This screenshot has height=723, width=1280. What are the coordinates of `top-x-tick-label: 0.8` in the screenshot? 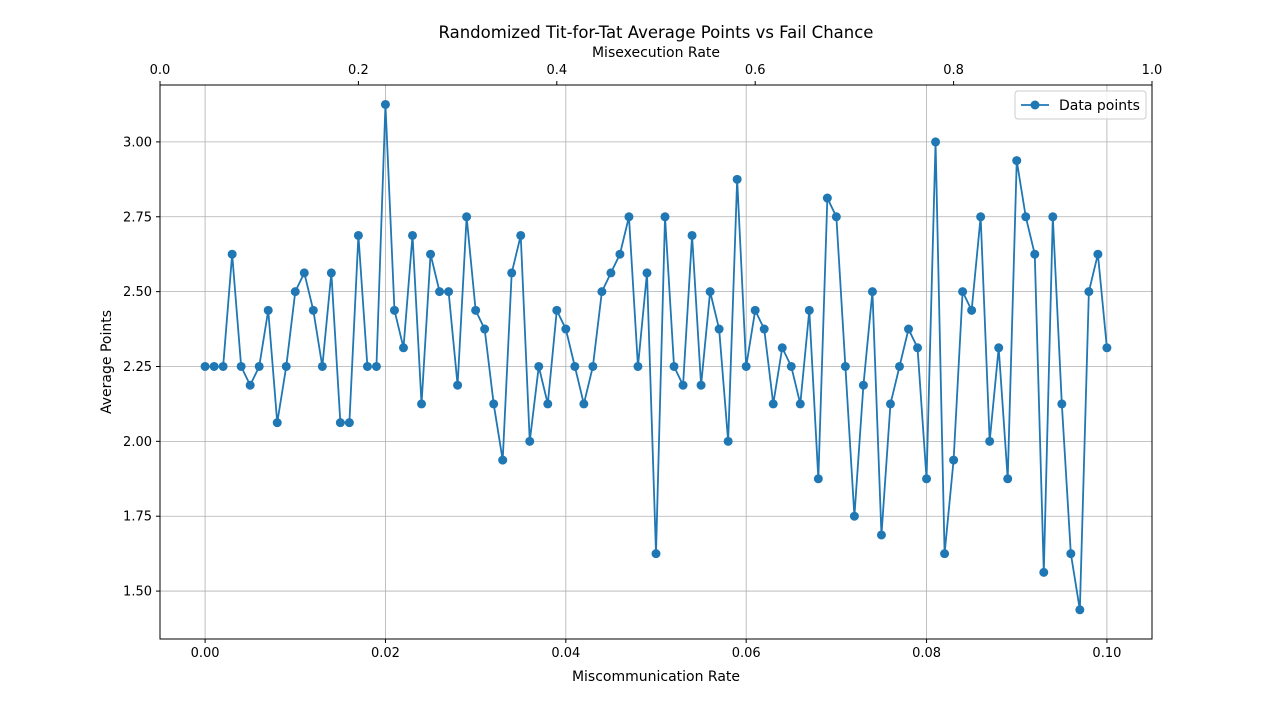 It's located at (953, 70).